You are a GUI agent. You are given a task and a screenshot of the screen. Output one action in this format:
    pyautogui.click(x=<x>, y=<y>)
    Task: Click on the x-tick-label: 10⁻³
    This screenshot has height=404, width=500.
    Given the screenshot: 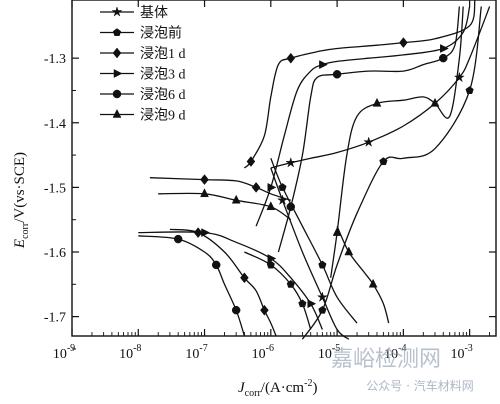 What is the action you would take?
    pyautogui.click(x=461, y=352)
    